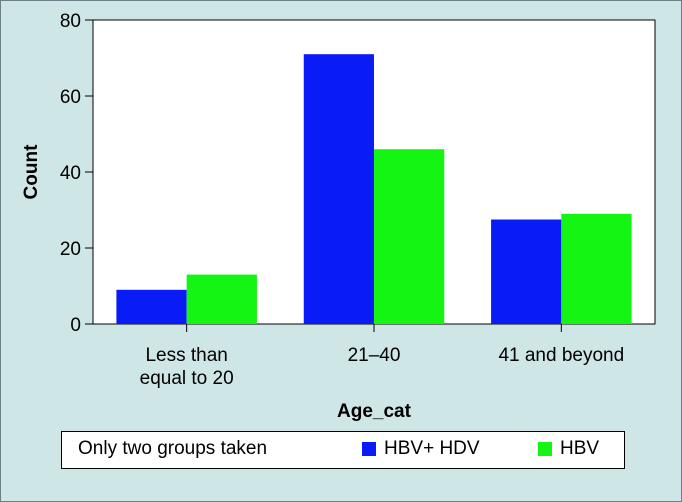 Image resolution: width=682 pixels, height=502 pixels. I want to click on x-axis-title: Age_cat, so click(374, 411).